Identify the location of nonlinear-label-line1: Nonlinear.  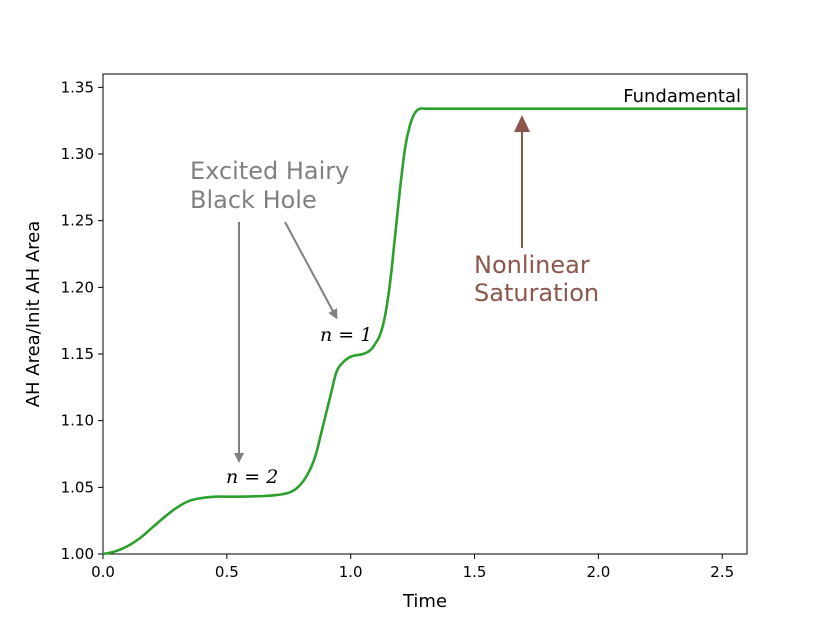
(532, 265).